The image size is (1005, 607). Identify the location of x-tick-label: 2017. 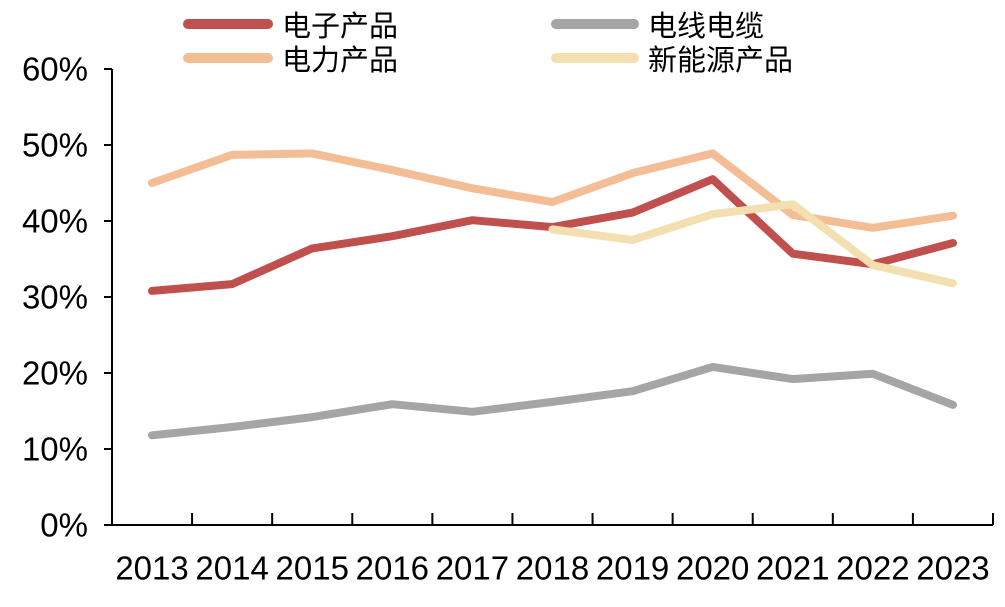
(472, 568).